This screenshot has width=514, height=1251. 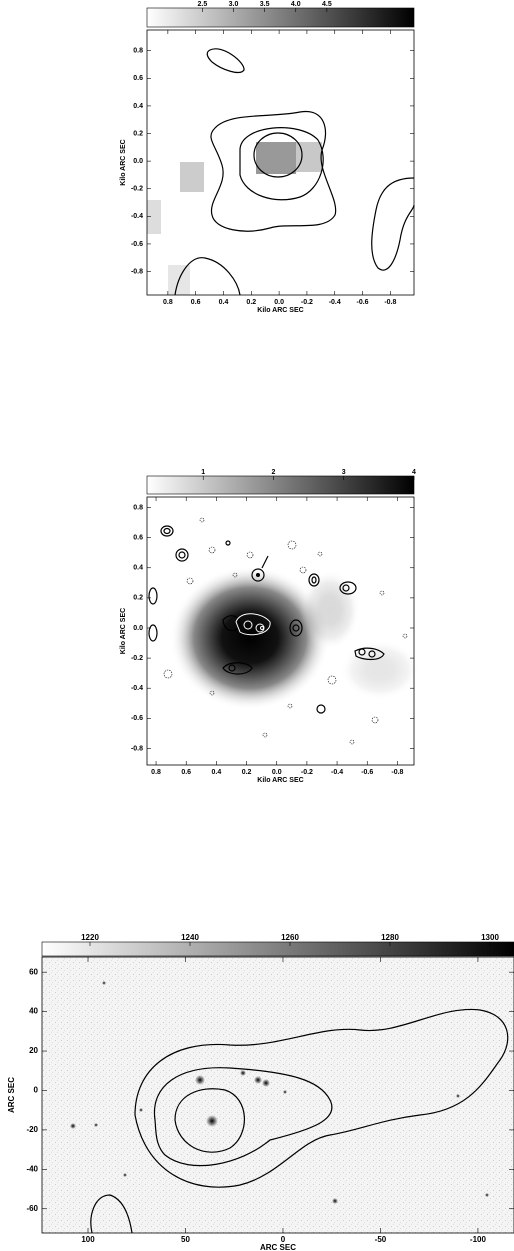 I want to click on colorbar-tick-label: 1260, so click(x=290, y=937).